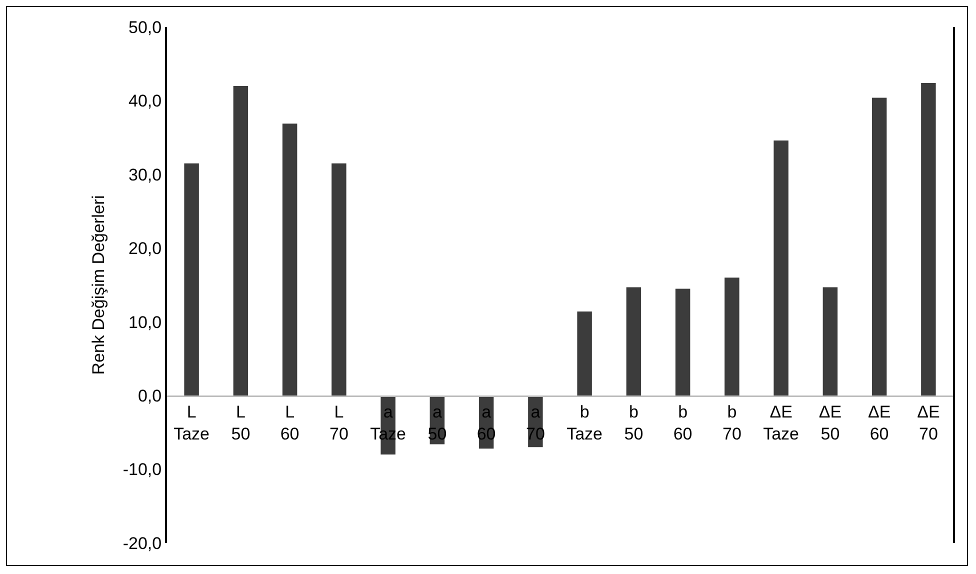 The height and width of the screenshot is (574, 976). I want to click on x-tick-label: L Taze, so click(192, 423).